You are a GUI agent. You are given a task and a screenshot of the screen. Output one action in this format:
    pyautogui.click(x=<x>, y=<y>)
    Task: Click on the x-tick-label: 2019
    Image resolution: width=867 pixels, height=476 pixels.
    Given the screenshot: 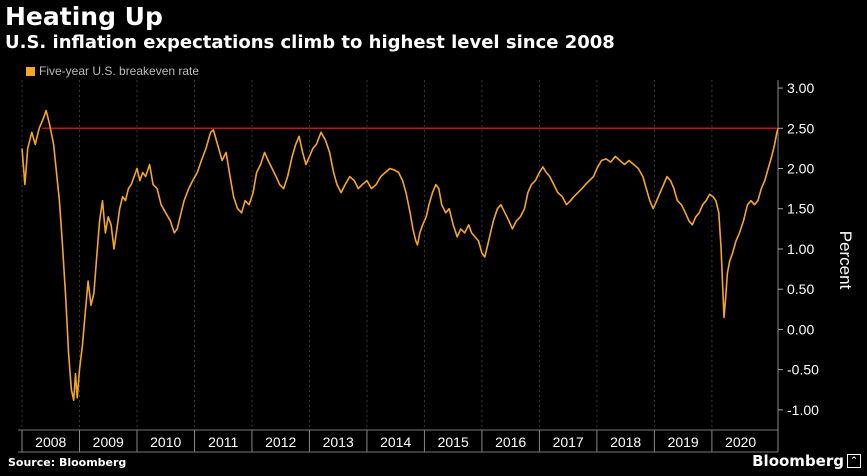 What is the action you would take?
    pyautogui.click(x=683, y=442)
    